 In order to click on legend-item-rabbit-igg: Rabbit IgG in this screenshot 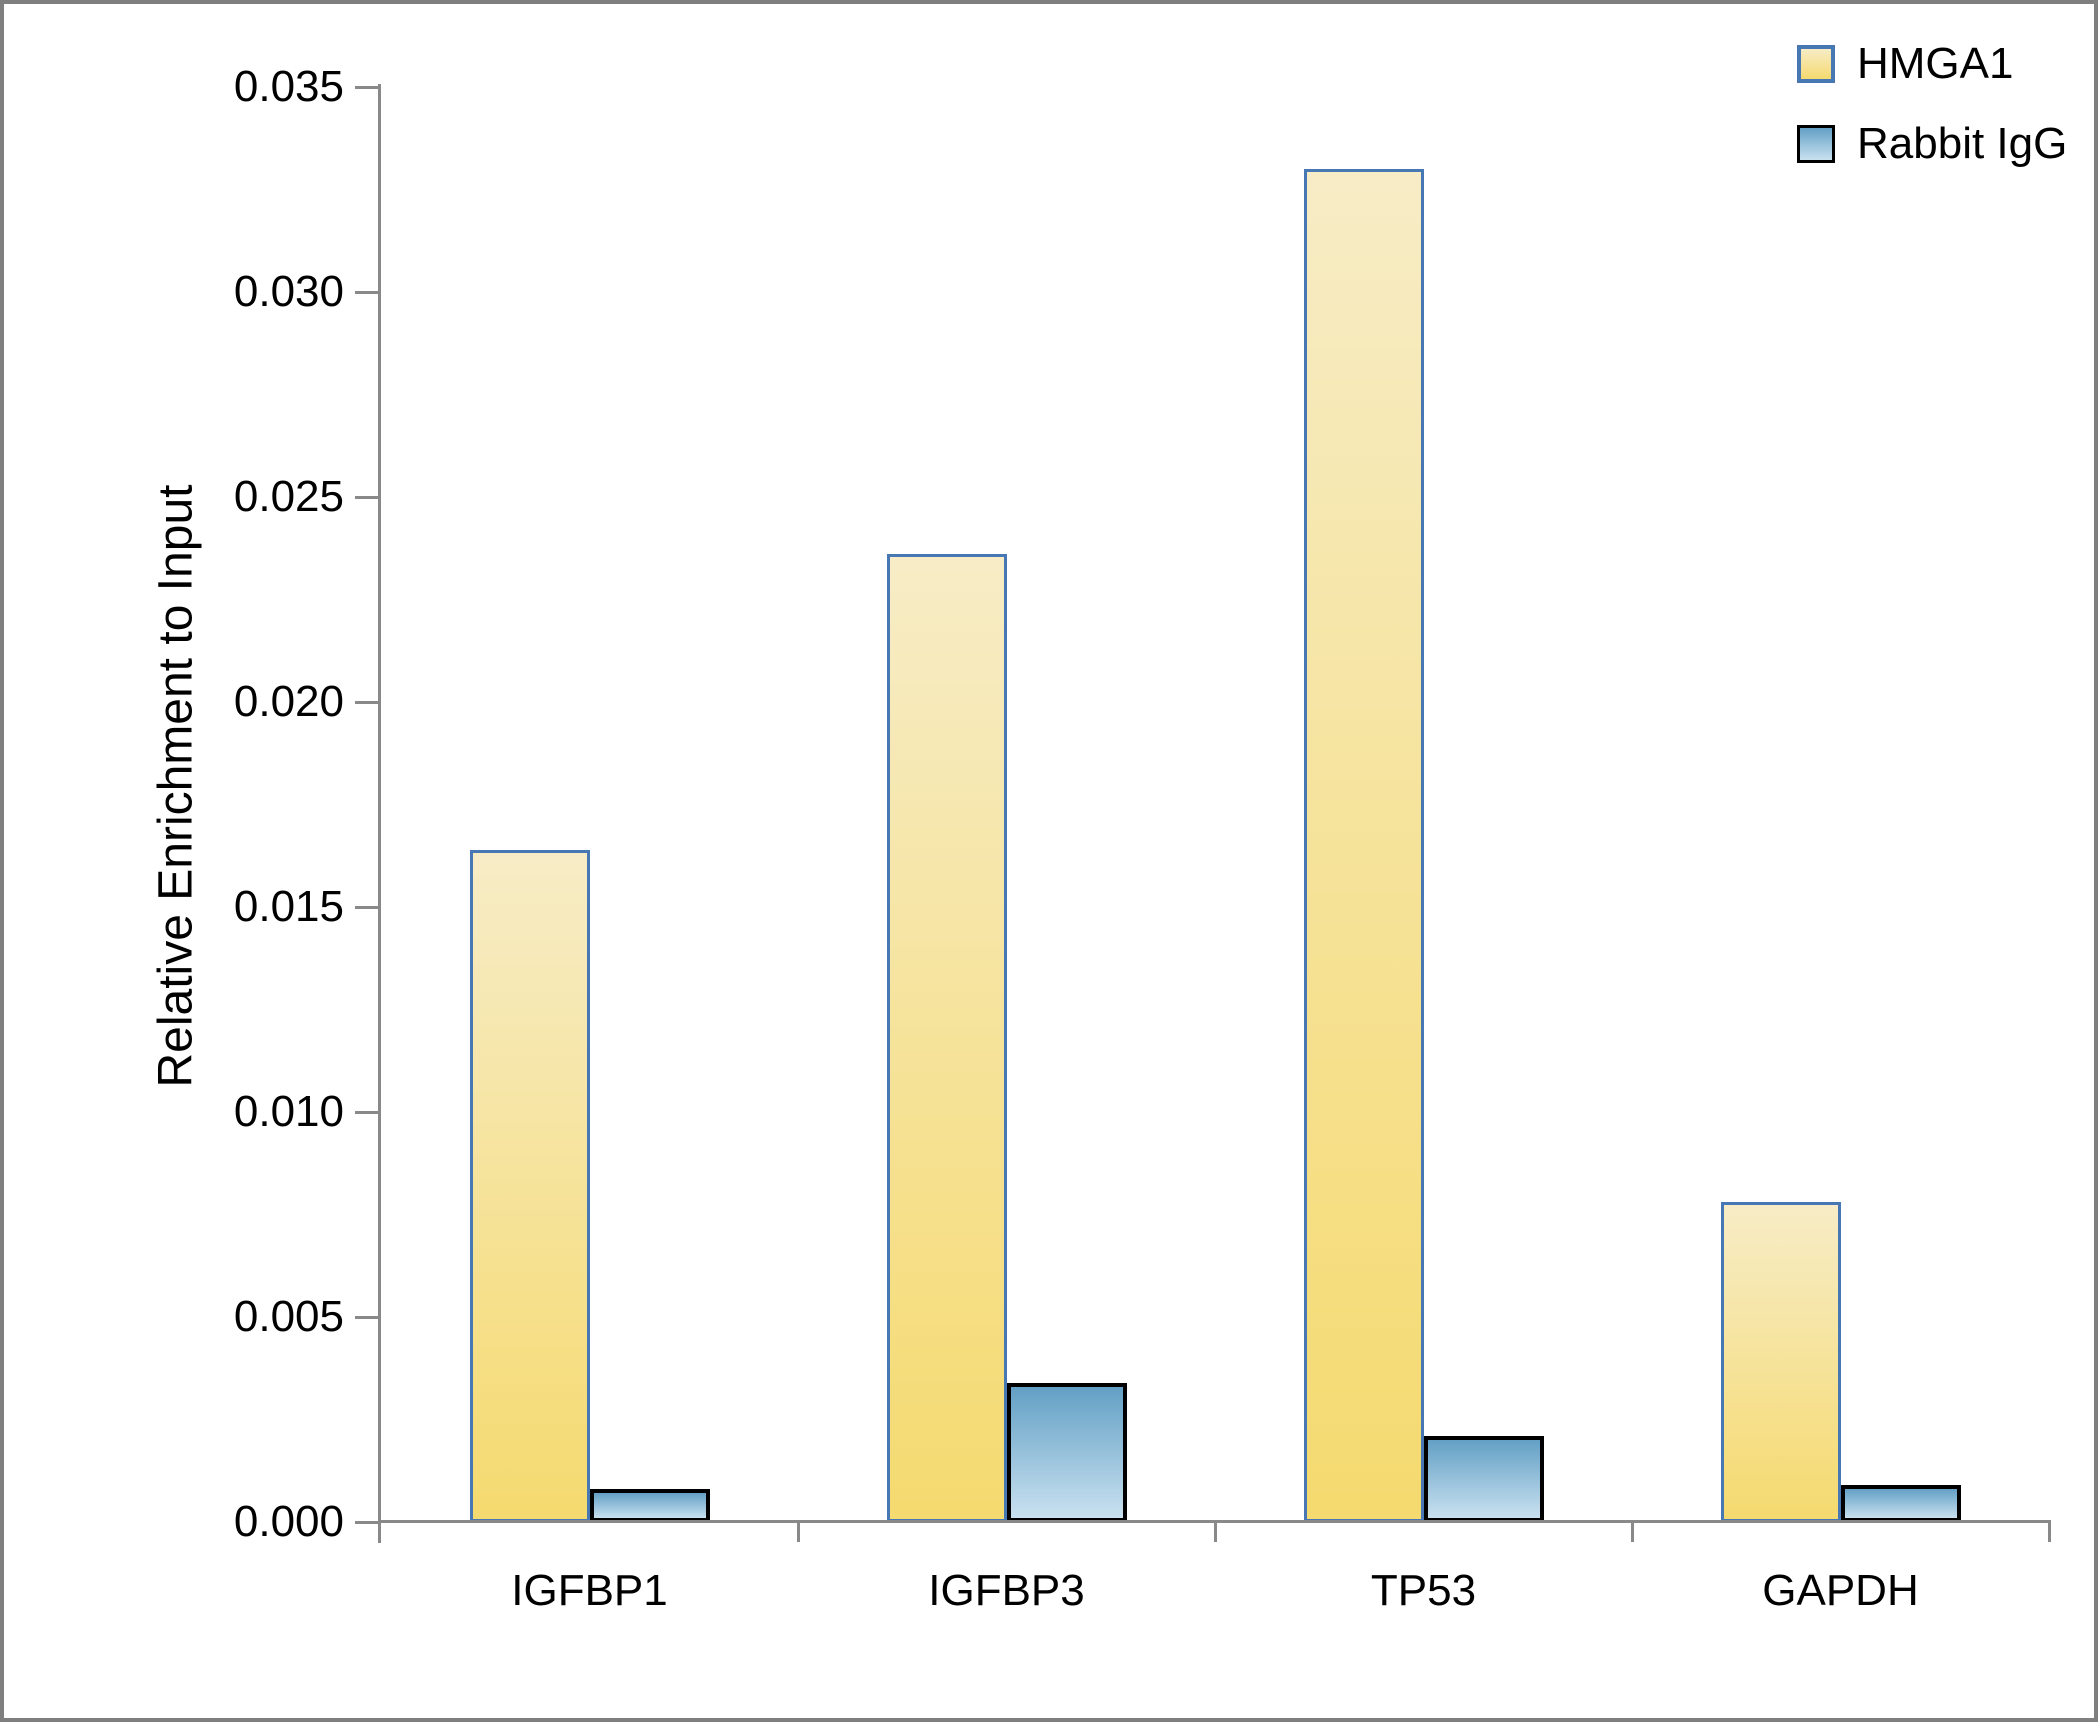, I will do `click(1932, 144)`.